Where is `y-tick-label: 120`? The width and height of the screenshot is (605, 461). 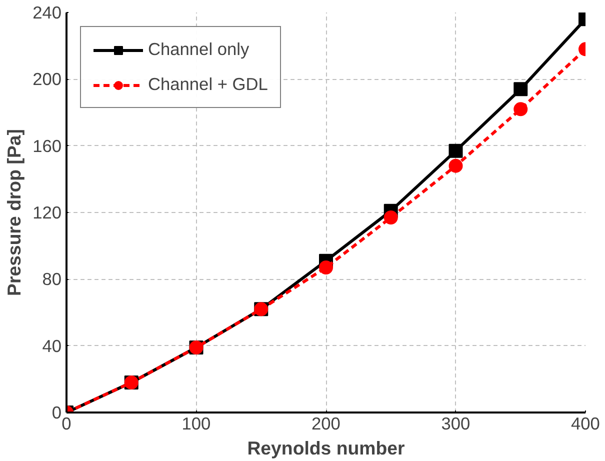
y-tick-label: 120 is located at coordinates (47, 212).